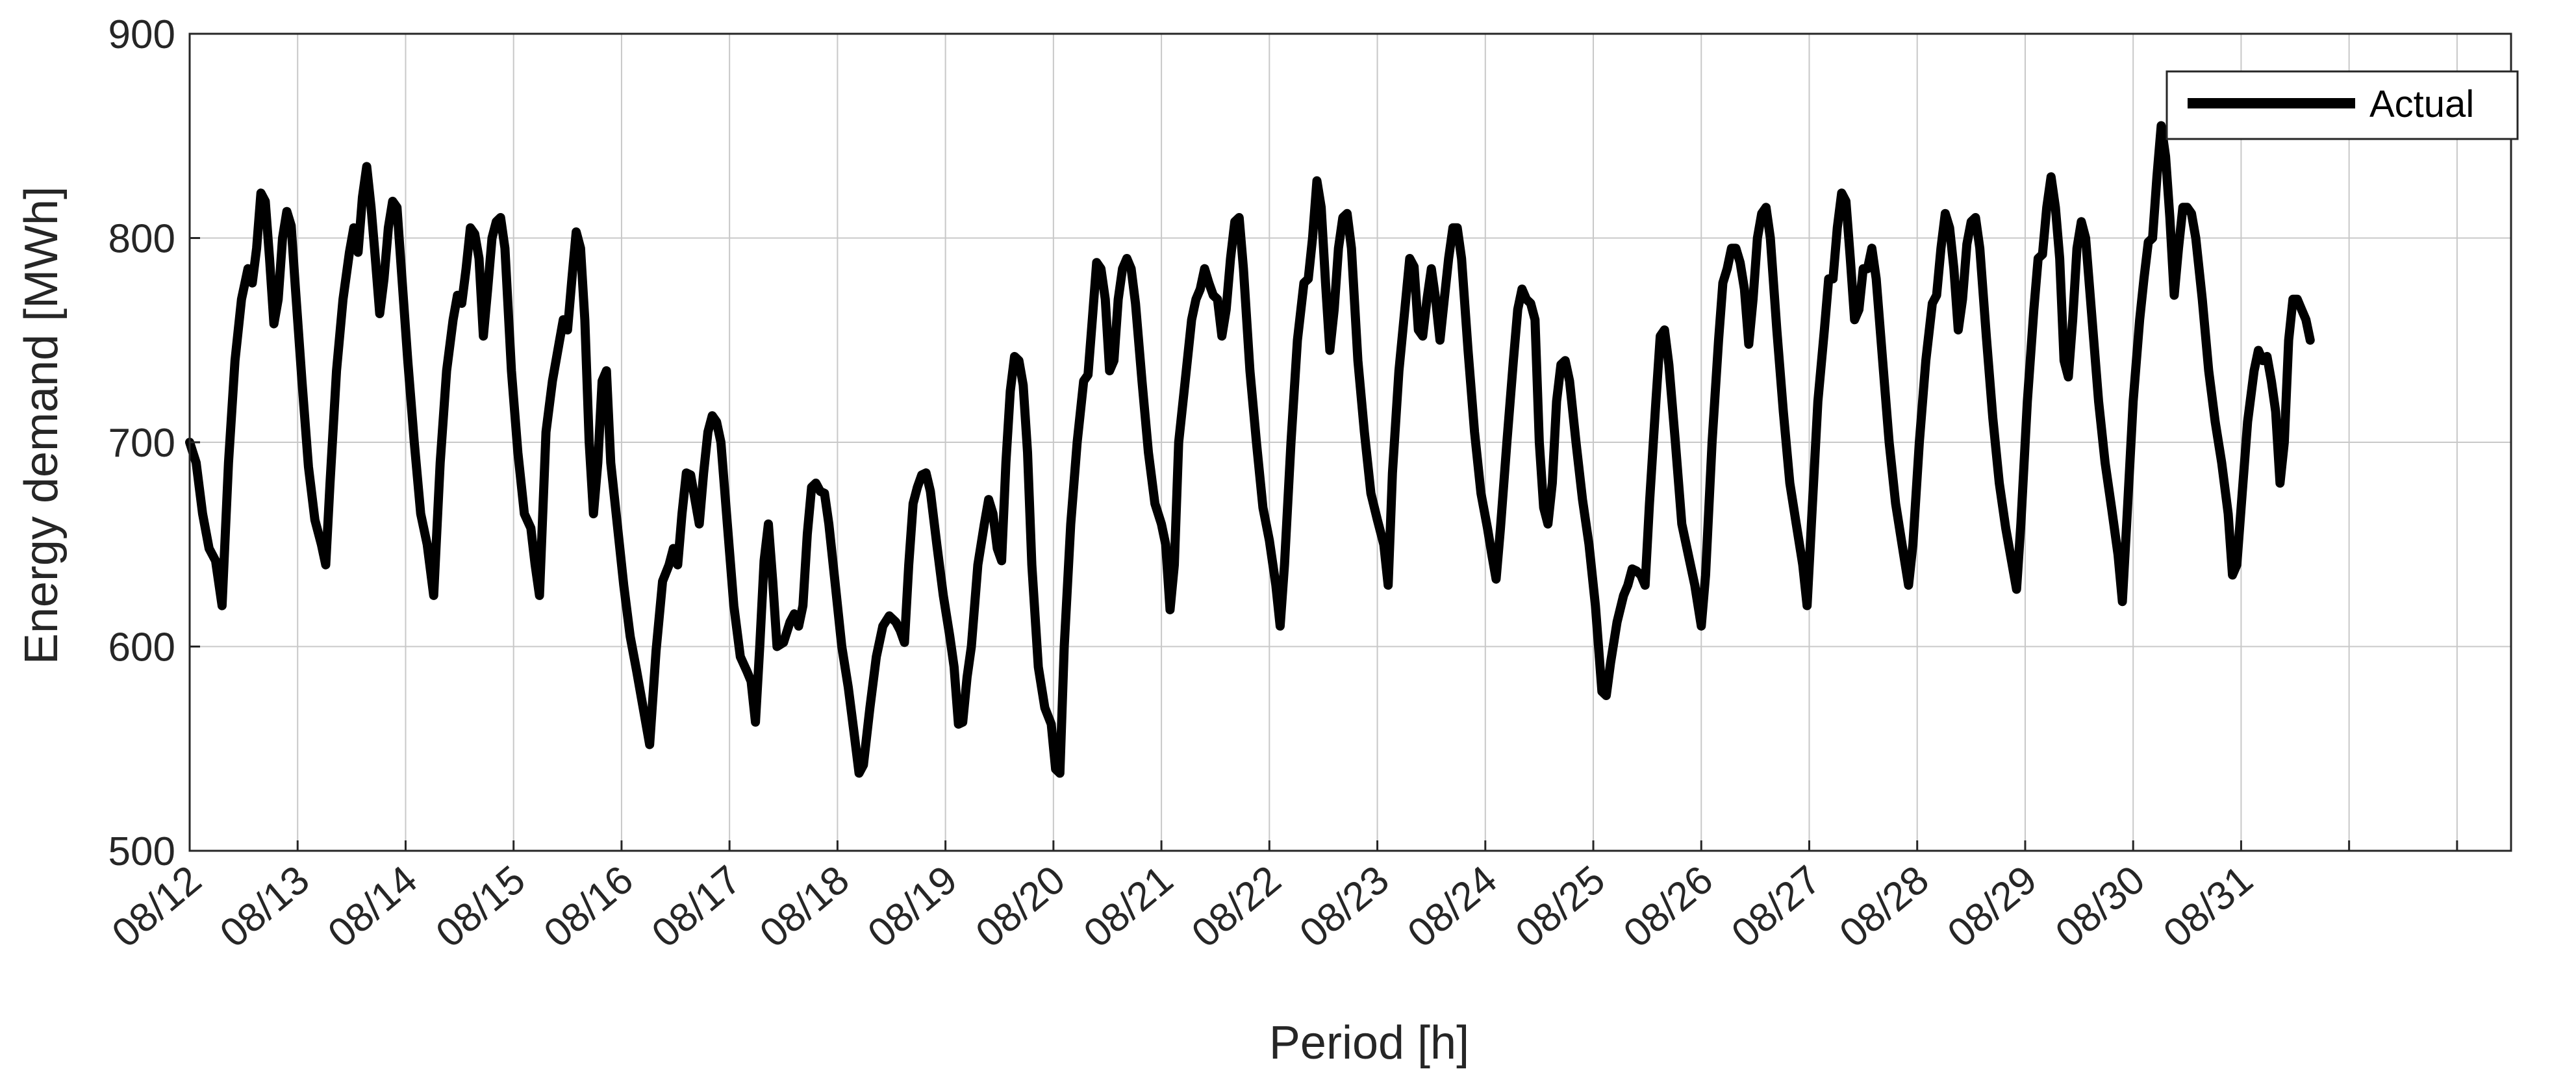 Image resolution: width=2576 pixels, height=1082 pixels. Describe the element at coordinates (2342, 105) in the screenshot. I see `legend: Actual` at that location.